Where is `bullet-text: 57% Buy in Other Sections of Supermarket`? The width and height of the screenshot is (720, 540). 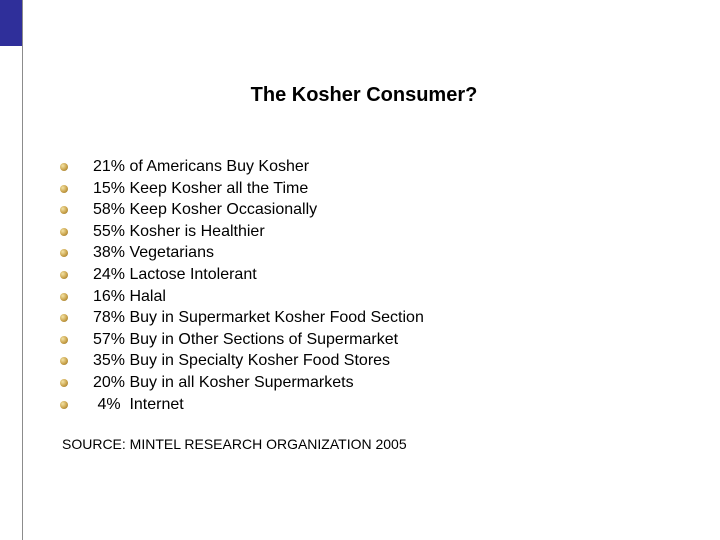 bullet-text: 57% Buy in Other Sections of Supermarket is located at coordinates (246, 339).